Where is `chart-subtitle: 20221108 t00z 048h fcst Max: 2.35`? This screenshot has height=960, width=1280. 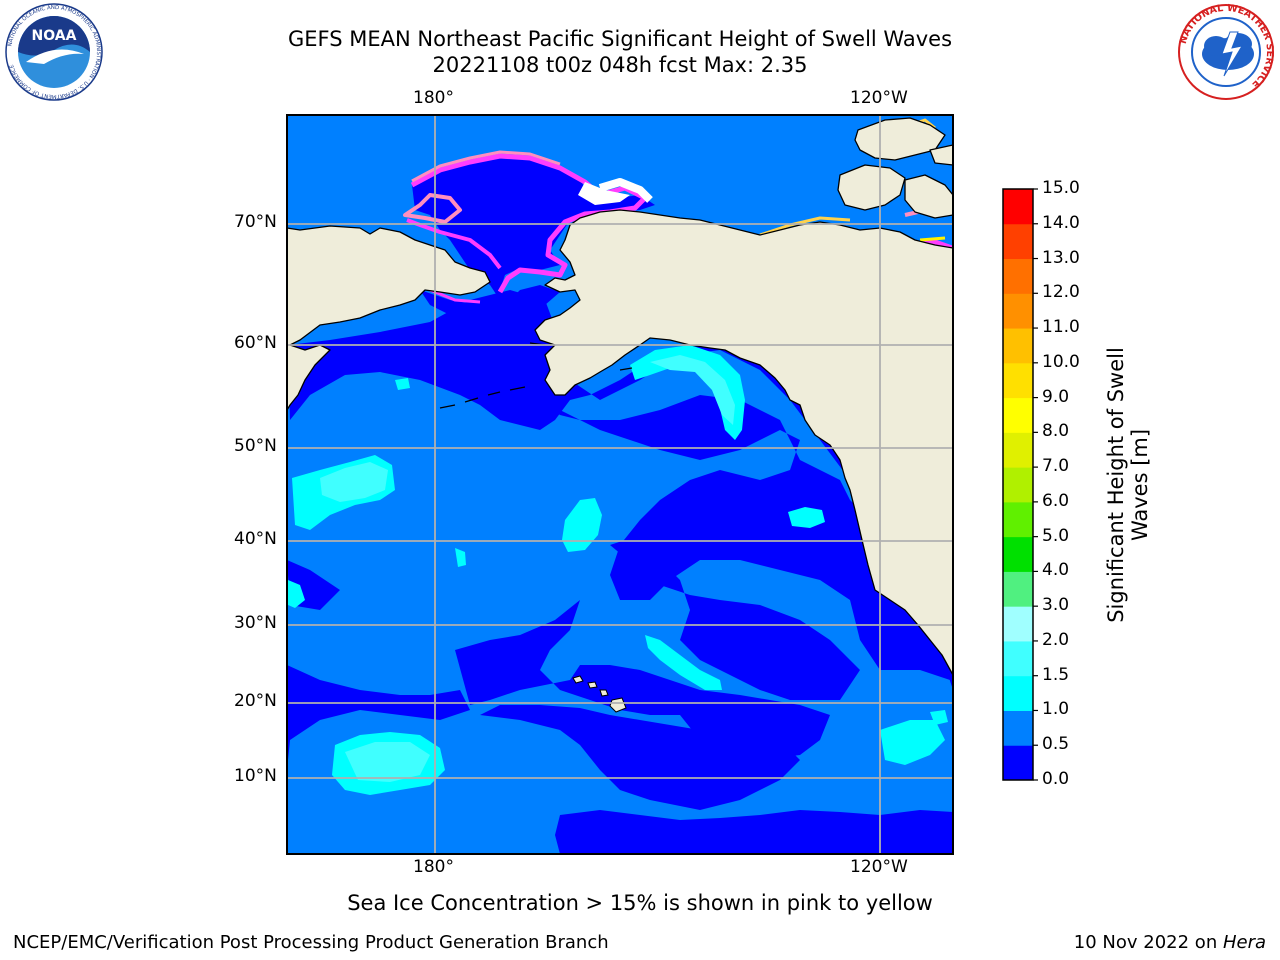 chart-subtitle: 20221108 t00z 048h fcst Max: 2.35 is located at coordinates (620, 65).